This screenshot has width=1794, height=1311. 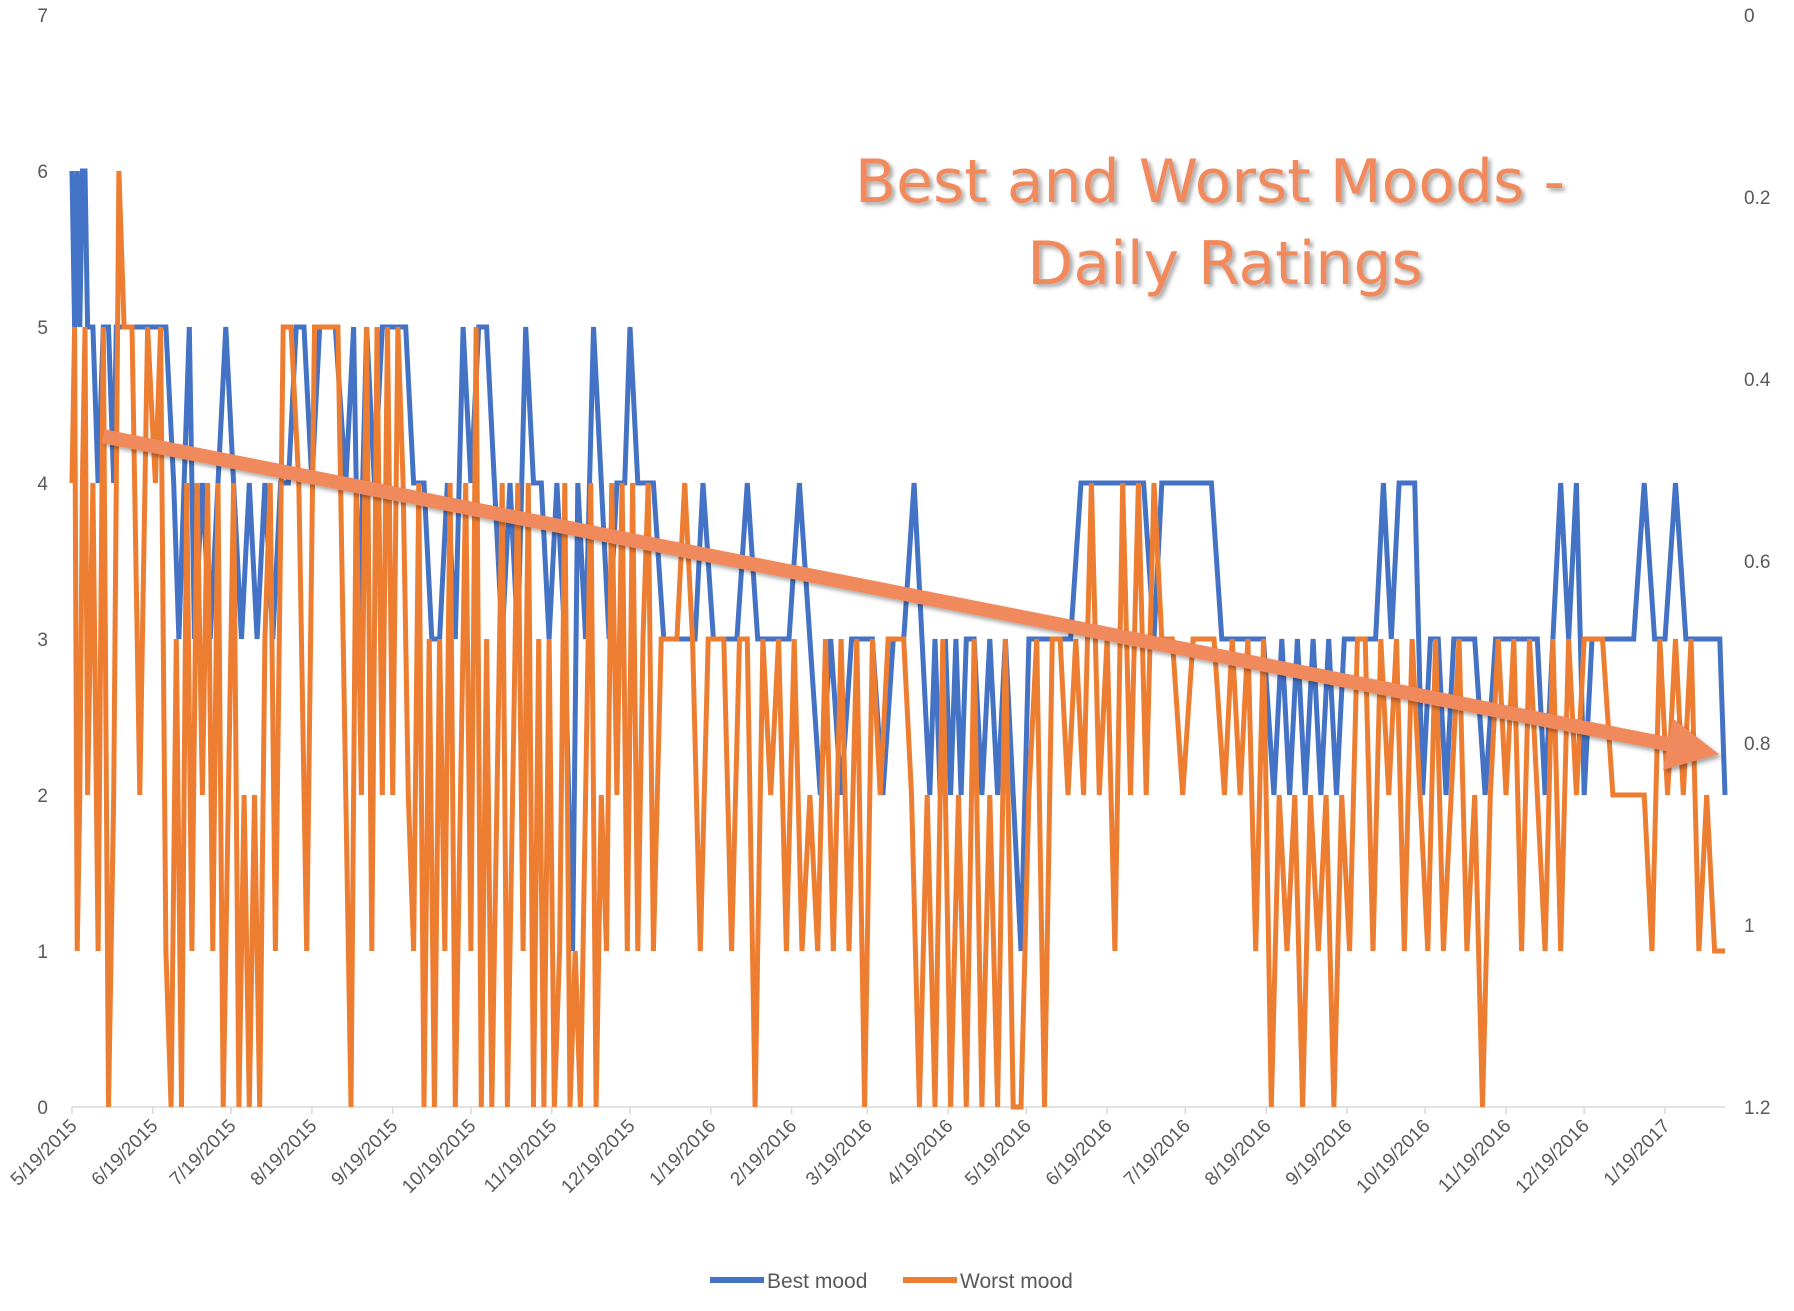 I want to click on x-tick-label: 12/19/2015, so click(x=598, y=1157).